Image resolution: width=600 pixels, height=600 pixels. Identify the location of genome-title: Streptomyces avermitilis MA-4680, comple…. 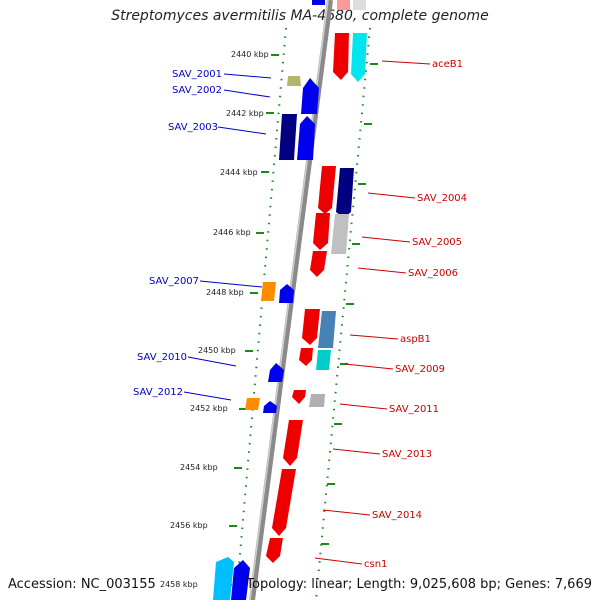
(300, 16).